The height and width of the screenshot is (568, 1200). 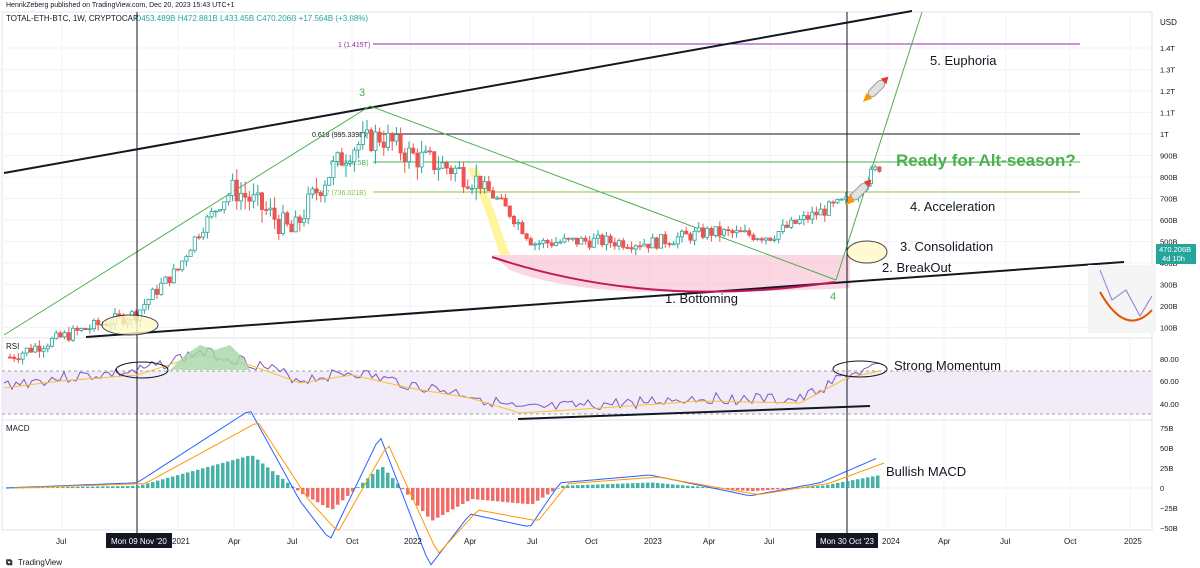 I want to click on time-tick-label: 2022, so click(x=413, y=541).